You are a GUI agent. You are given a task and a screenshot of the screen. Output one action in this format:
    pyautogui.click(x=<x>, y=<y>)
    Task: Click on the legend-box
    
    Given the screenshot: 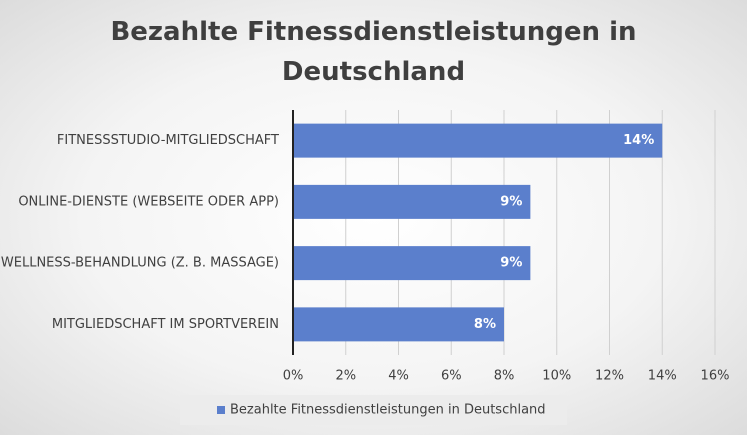 What is the action you would take?
    pyautogui.click(x=373, y=410)
    